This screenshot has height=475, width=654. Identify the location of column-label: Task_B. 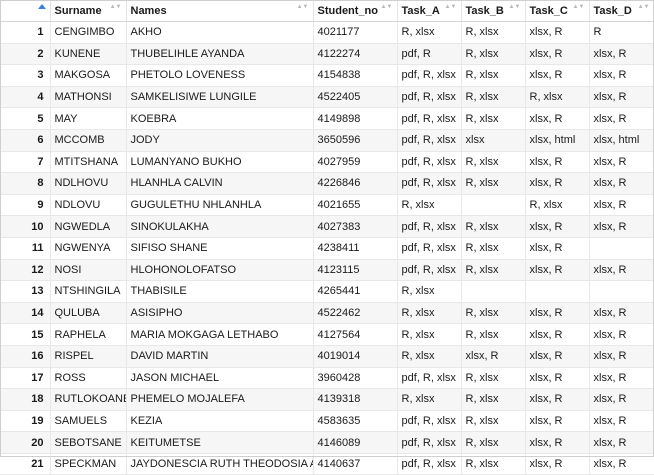
(484, 10).